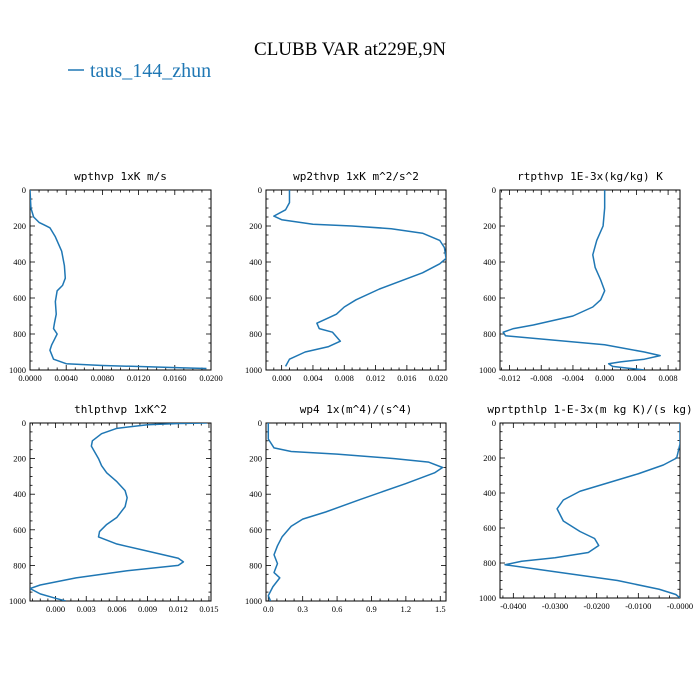 This screenshot has height=700, width=700. I want to click on x-tick-label: 0.0160, so click(174, 378).